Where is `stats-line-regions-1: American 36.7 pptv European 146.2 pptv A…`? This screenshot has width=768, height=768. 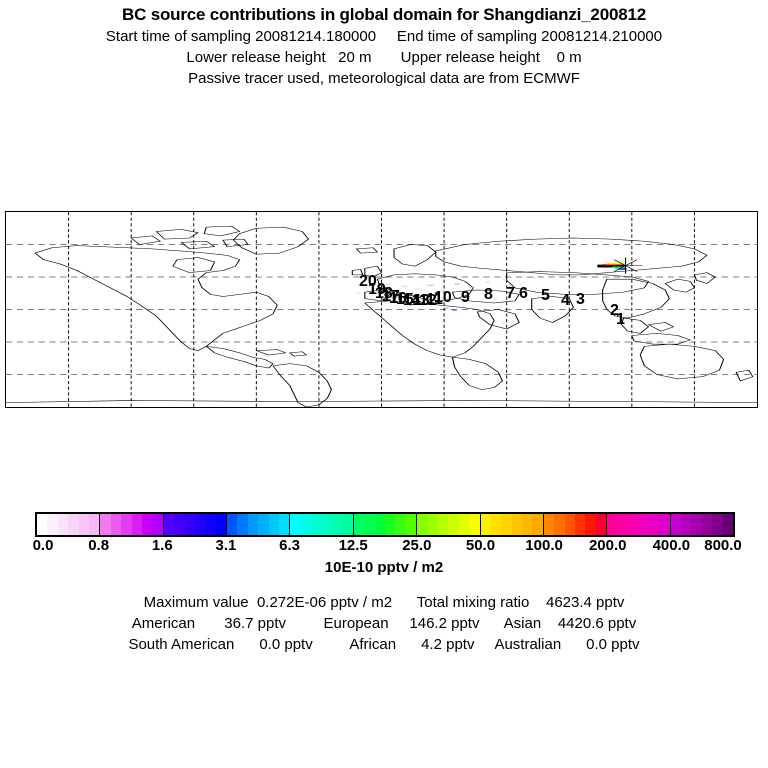
stats-line-regions-1: American 36.7 pptv European 146.2 pptv A… is located at coordinates (384, 623).